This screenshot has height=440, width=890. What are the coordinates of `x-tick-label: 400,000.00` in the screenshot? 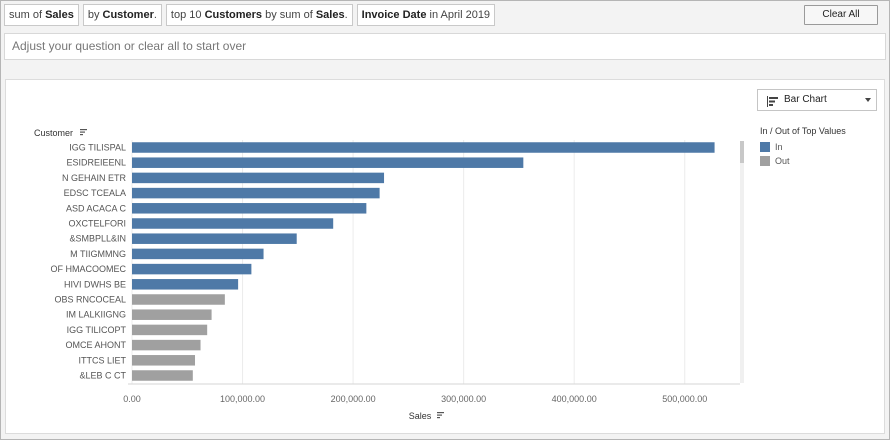 It's located at (574, 399).